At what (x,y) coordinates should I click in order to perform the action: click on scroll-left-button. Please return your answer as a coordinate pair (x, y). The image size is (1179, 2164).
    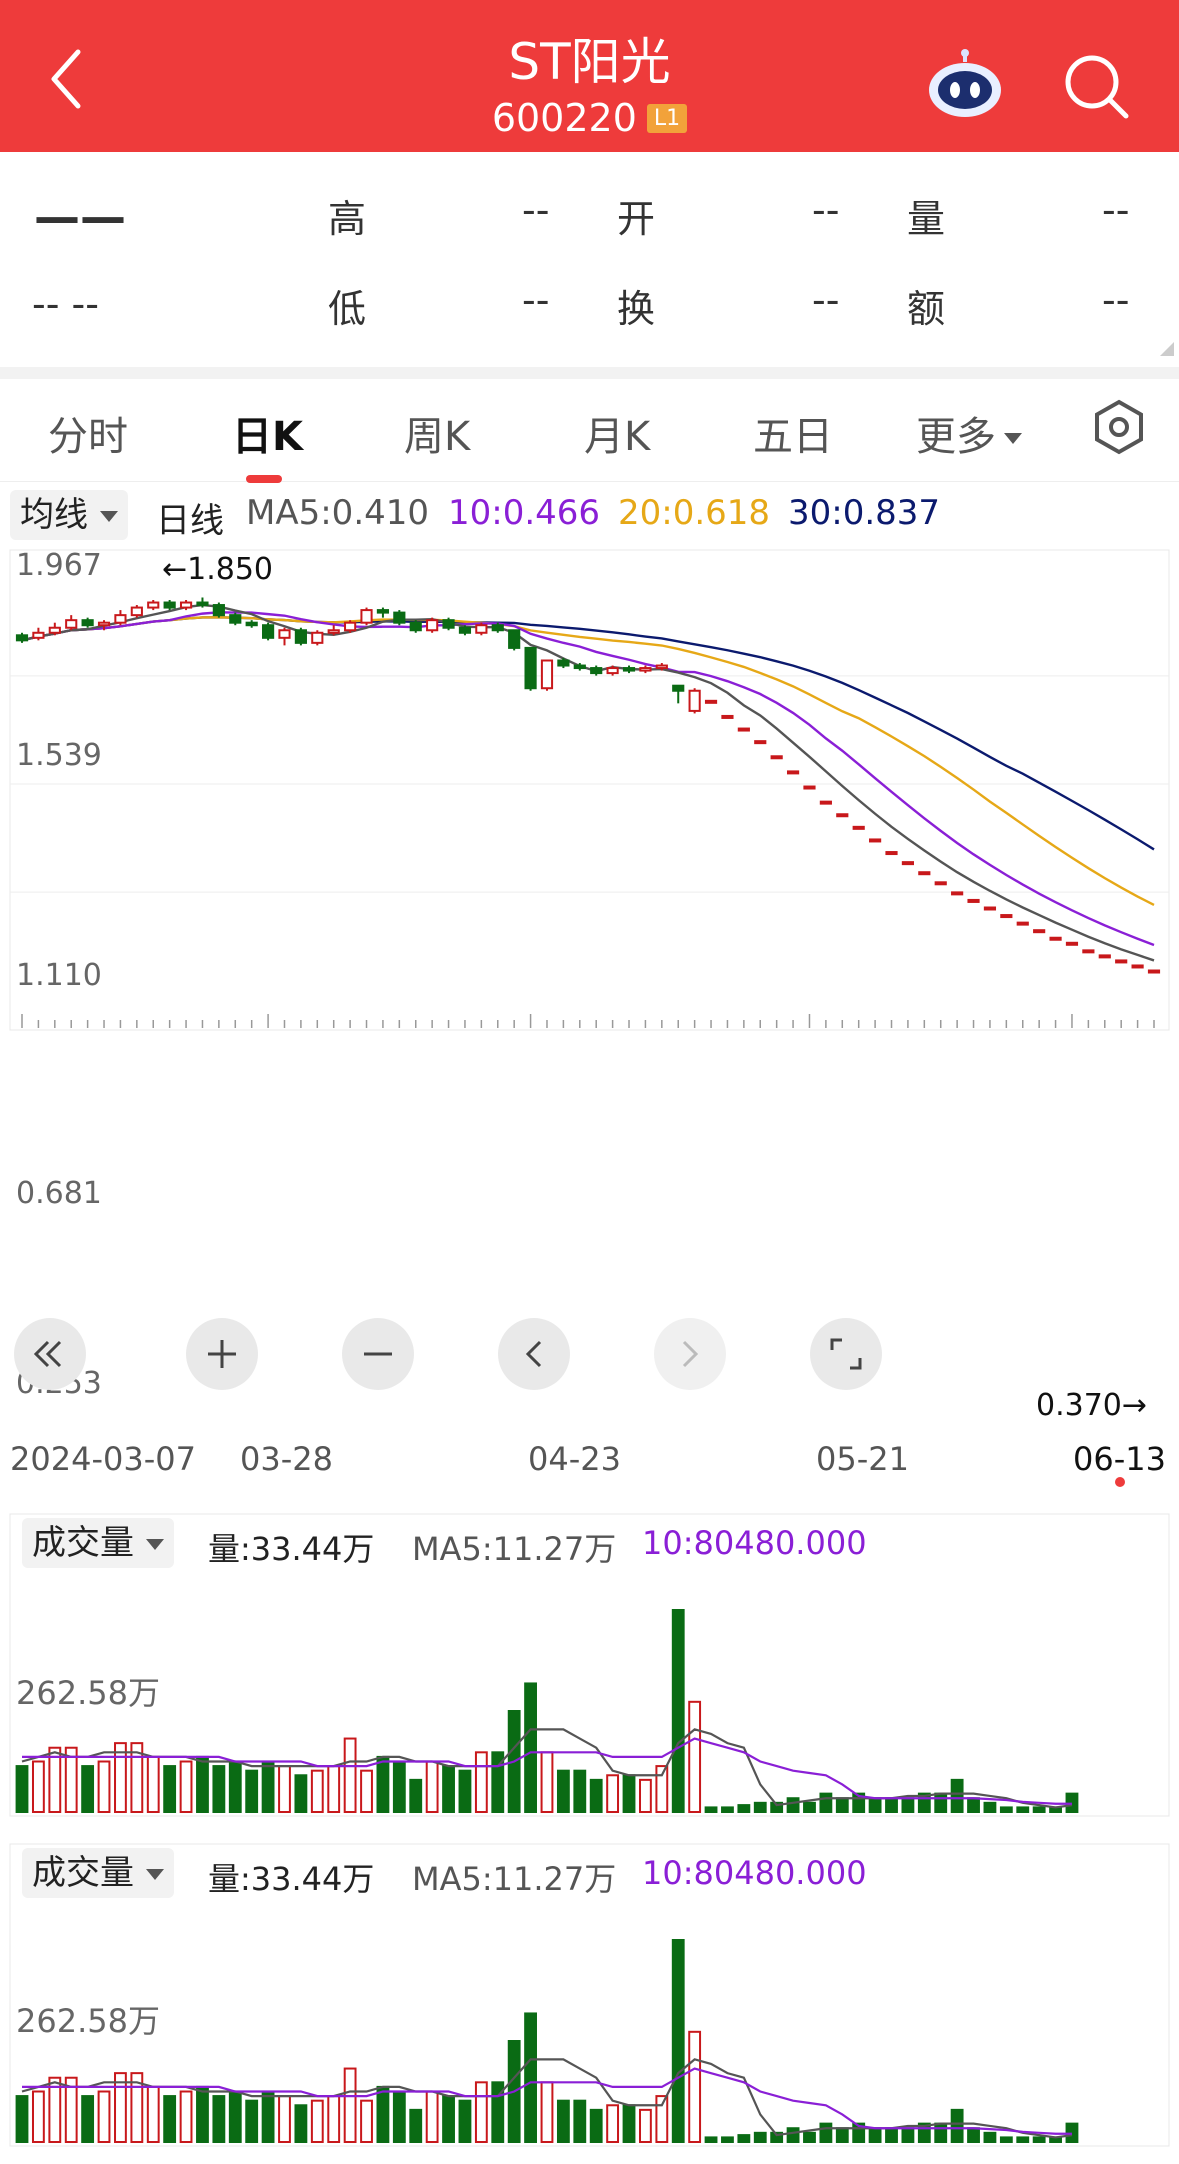
    Looking at the image, I should click on (534, 1354).